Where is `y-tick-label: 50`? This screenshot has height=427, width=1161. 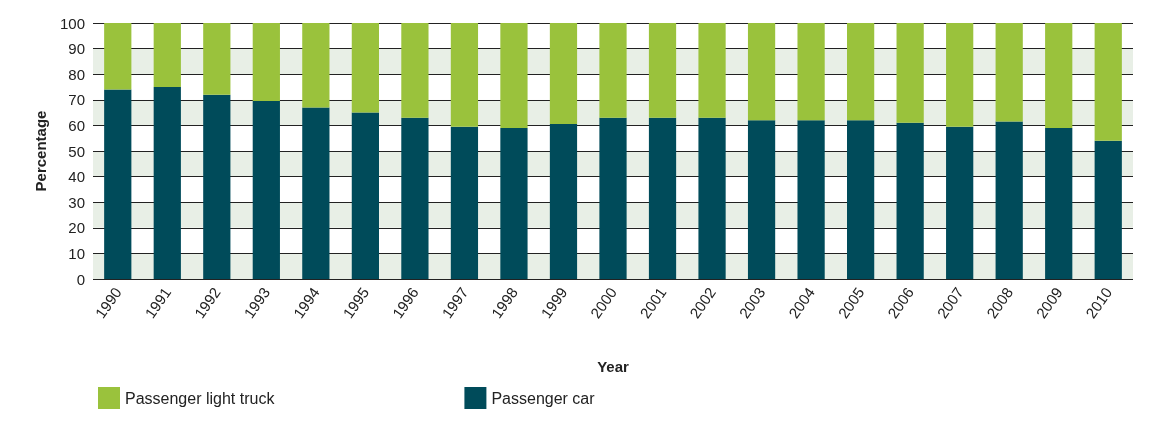 y-tick-label: 50 is located at coordinates (76, 151).